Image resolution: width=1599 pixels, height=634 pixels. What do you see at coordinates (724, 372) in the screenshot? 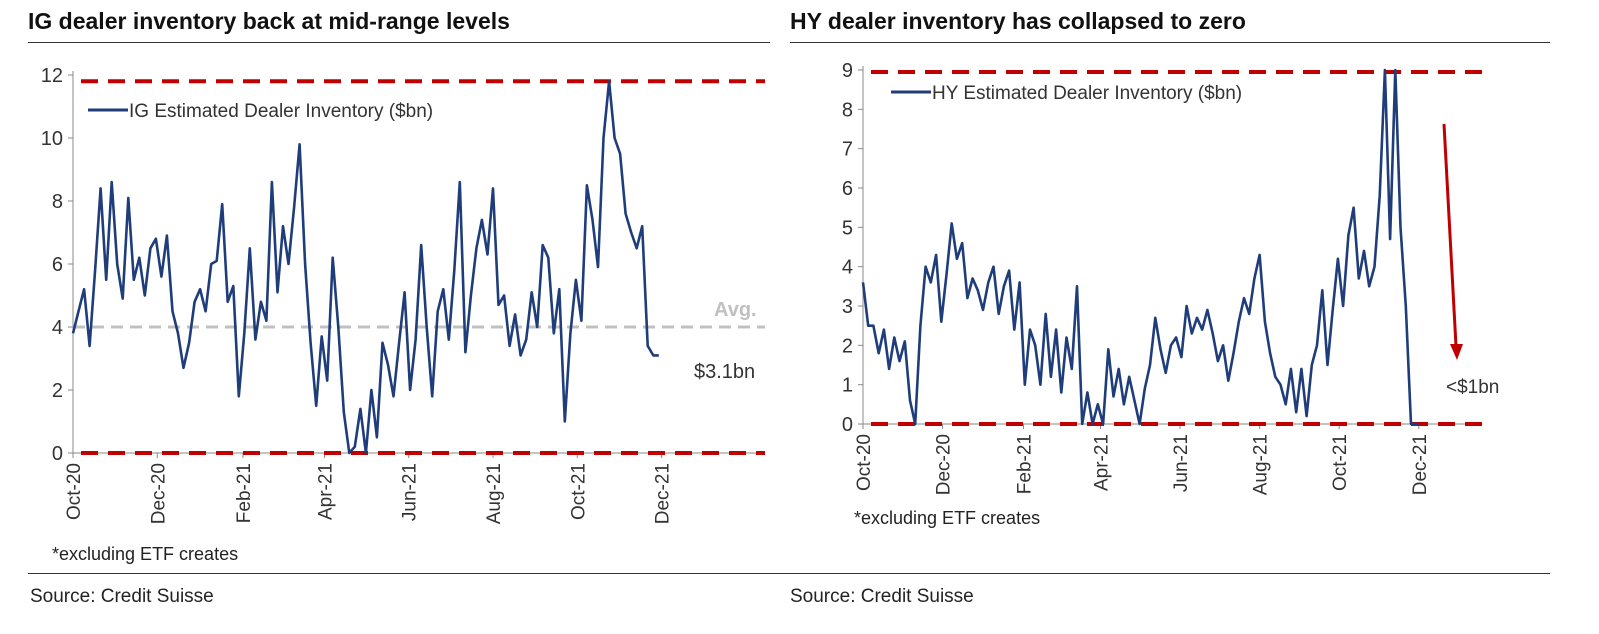
I see `latest-value-label: $3.1bn` at bounding box center [724, 372].